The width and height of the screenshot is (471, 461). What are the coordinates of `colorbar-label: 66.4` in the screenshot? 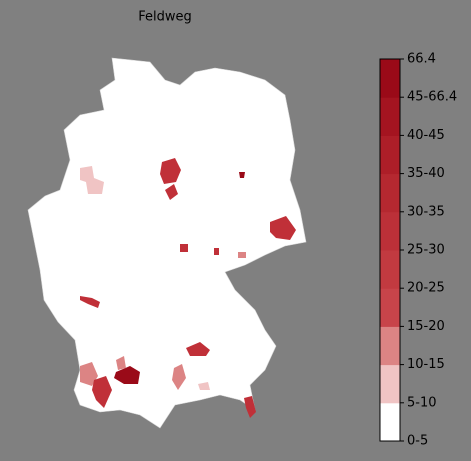 It's located at (421, 59).